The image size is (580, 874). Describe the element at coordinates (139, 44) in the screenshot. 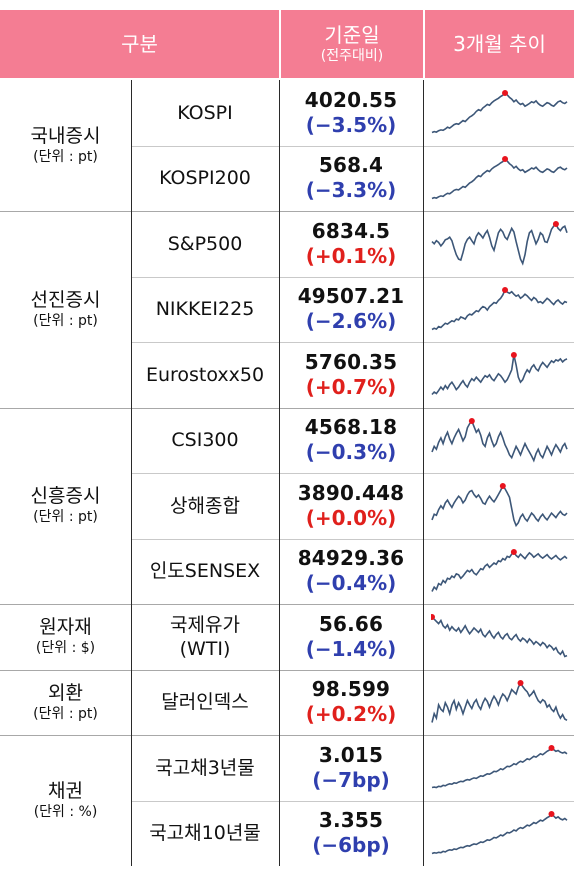

I see `header-category-label: 구분` at that location.